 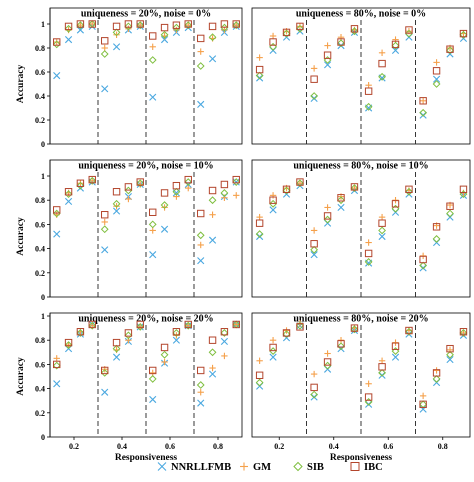 I want to click on y-axis-label: Accuracy, so click(x=21, y=83).